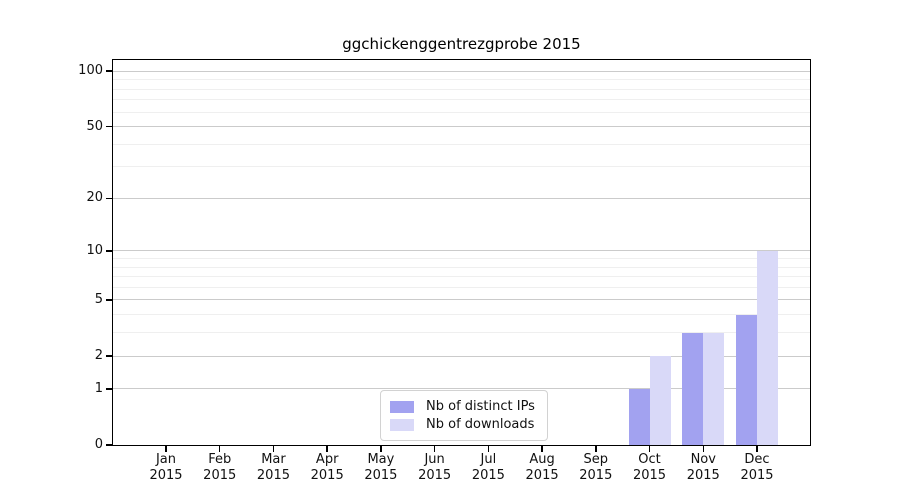  I want to click on y-tick-label: 10, so click(94, 250).